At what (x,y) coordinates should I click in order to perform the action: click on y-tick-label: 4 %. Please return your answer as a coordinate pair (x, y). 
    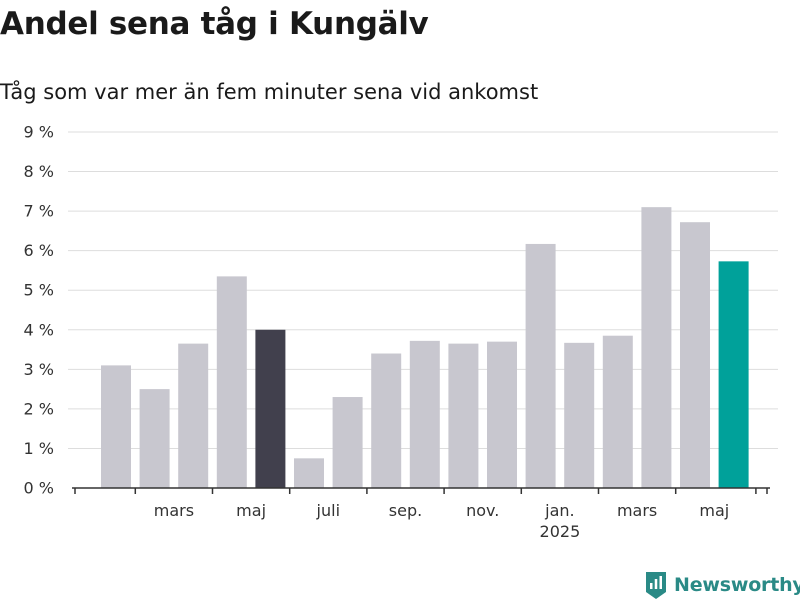
    Looking at the image, I should click on (39, 329).